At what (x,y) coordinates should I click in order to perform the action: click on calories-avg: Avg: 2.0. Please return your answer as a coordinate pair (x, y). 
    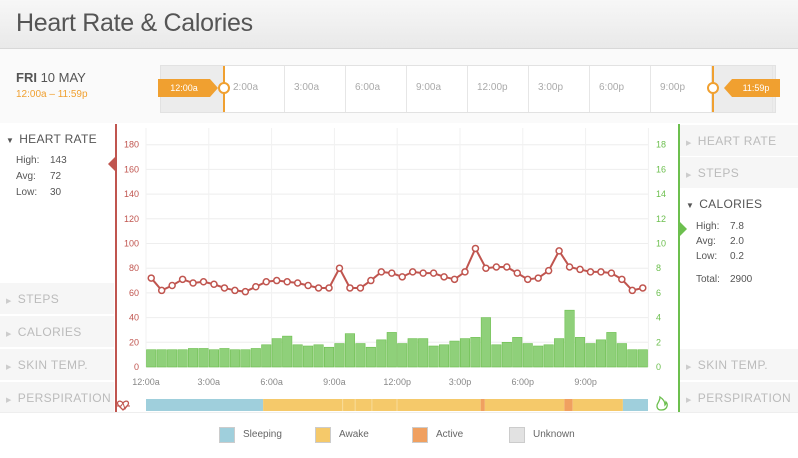
    Looking at the image, I should click on (720, 241).